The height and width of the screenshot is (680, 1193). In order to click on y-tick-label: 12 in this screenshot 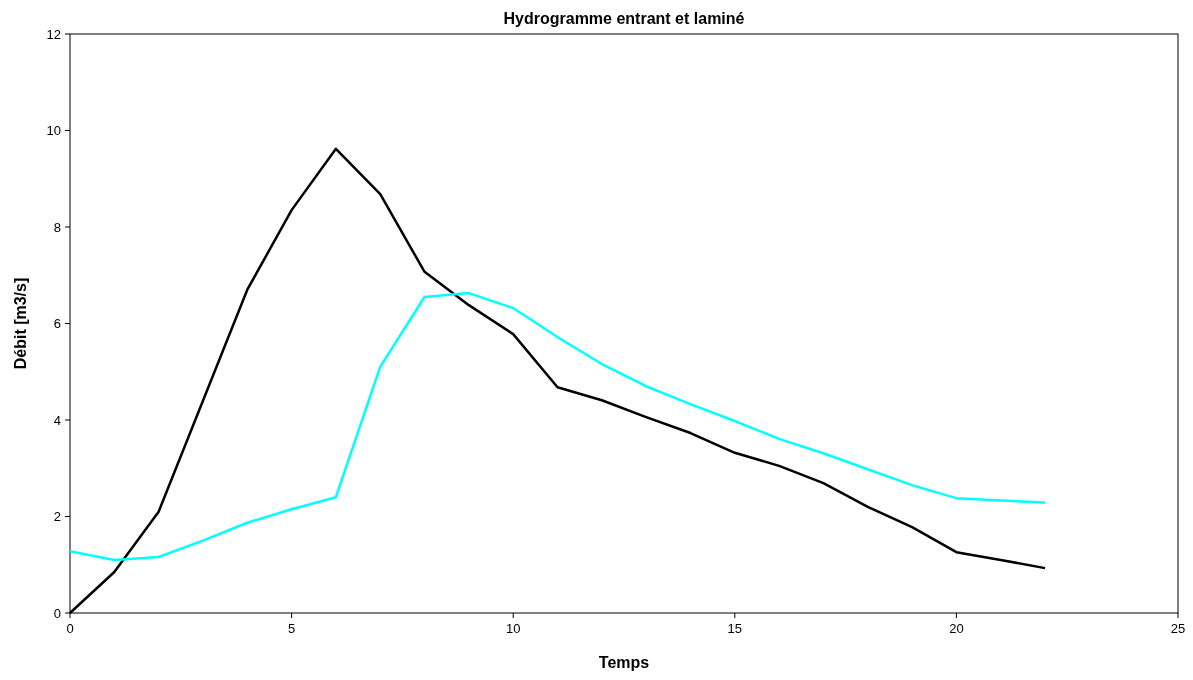, I will do `click(53, 34)`.